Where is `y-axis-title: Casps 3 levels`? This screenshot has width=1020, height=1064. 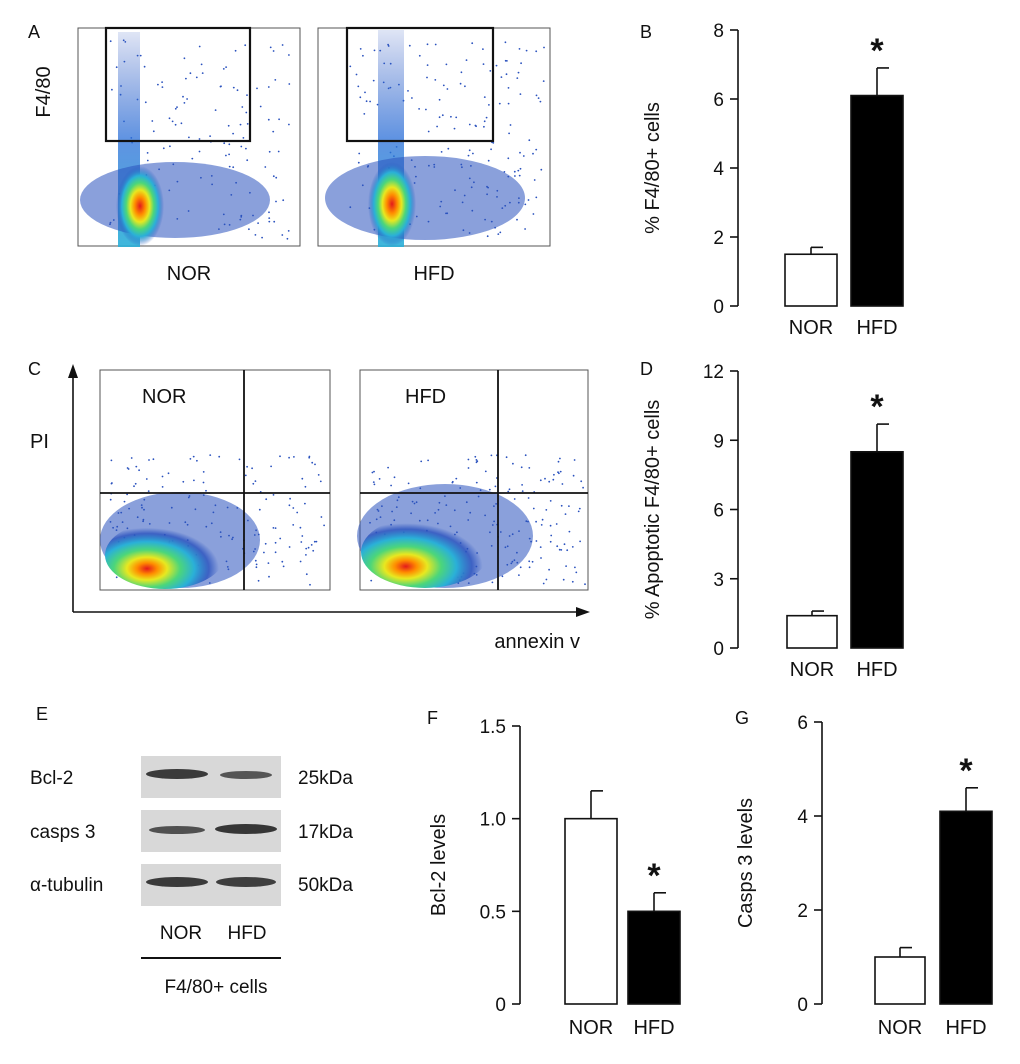
y-axis-title: Casps 3 levels is located at coordinates (746, 863).